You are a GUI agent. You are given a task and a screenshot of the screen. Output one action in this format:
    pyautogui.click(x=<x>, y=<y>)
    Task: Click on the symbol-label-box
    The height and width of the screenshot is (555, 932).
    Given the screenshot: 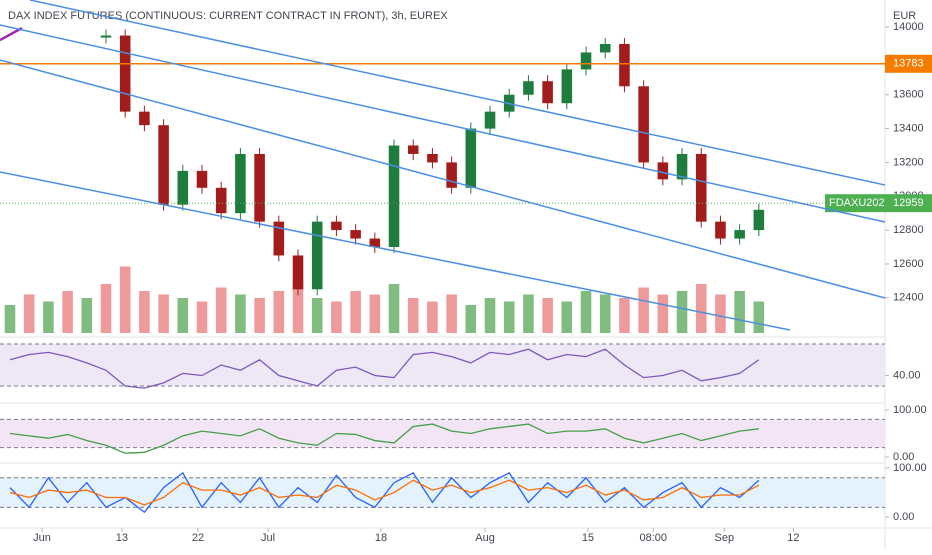 What is the action you would take?
    pyautogui.click(x=855, y=203)
    